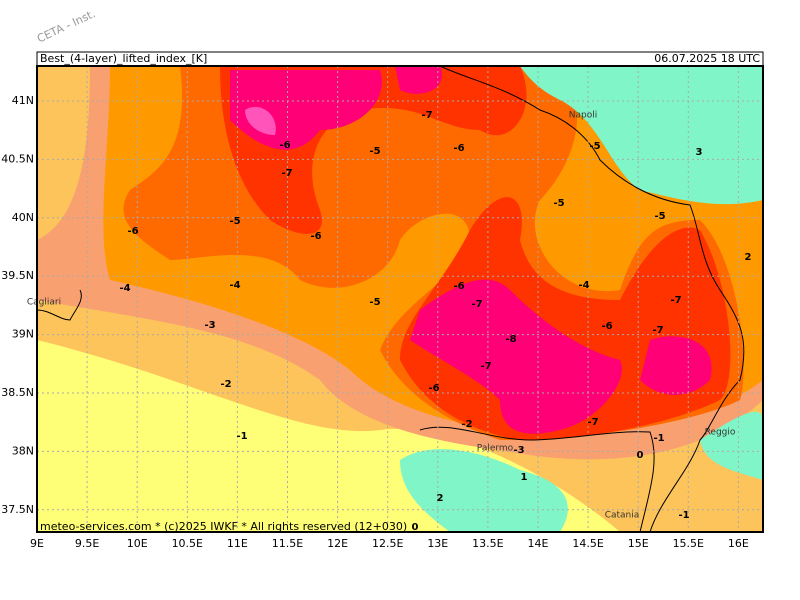  Describe the element at coordinates (287, 543) in the screenshot. I see `lon-label: 11.5E` at that location.